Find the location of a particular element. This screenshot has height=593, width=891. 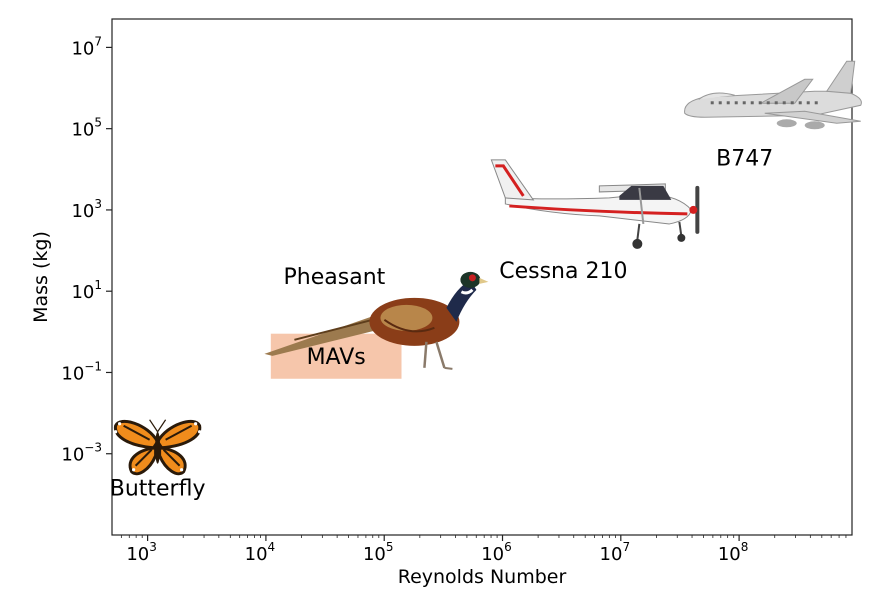

x-tick-label: 10³ is located at coordinates (141, 552).